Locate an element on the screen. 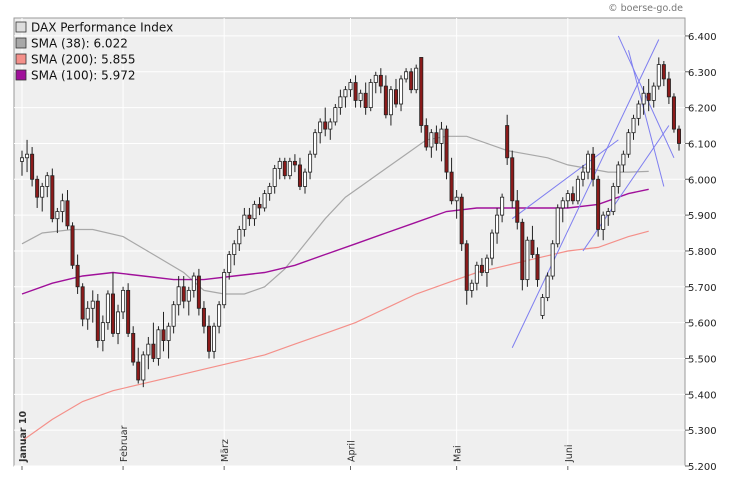  trendlines is located at coordinates (593, 191).